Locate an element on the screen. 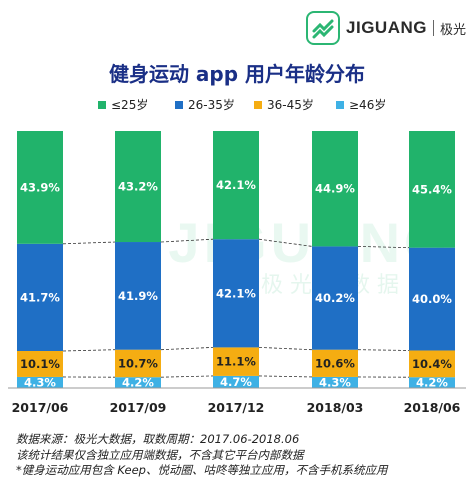 This screenshot has width=474, height=493. data-label: 44.9% is located at coordinates (335, 189).